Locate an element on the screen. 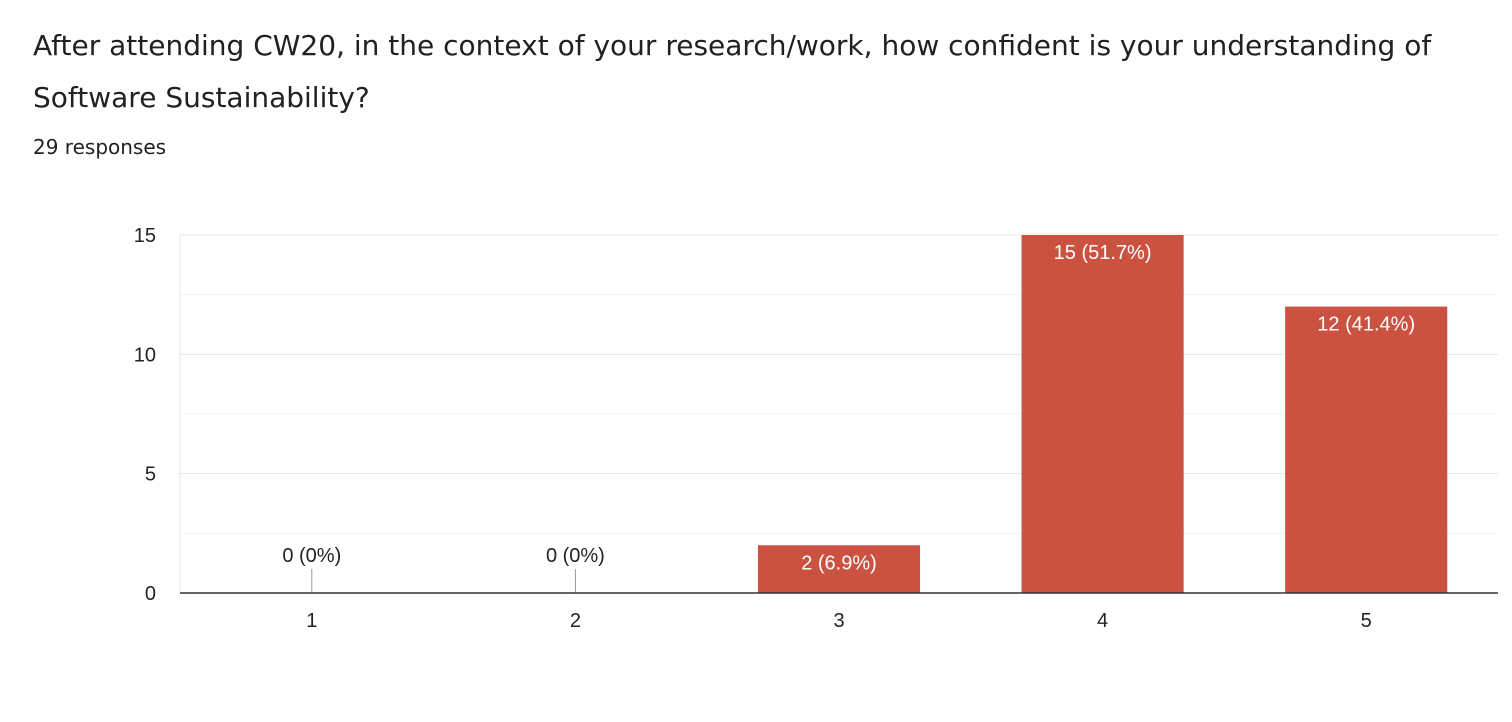 The height and width of the screenshot is (722, 1512). bar-data-label: 2 (6.9%) is located at coordinates (839, 563).